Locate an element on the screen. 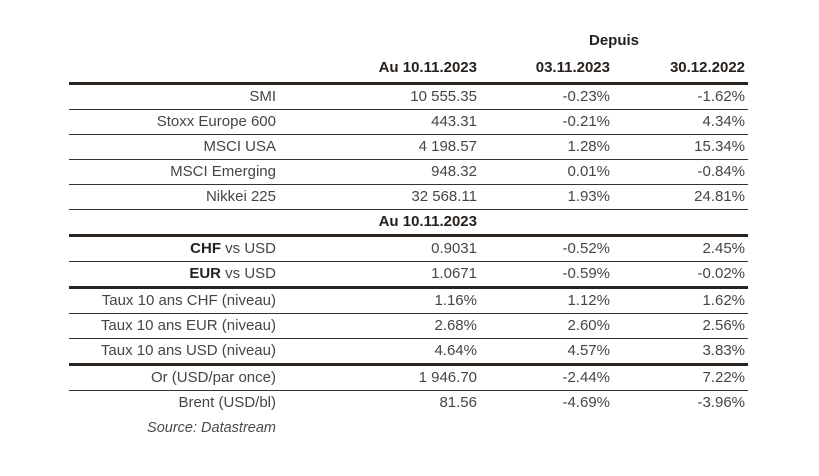 The width and height of the screenshot is (819, 476). row-label-cell: Taux 10 ans USD (niveau) is located at coordinates (184, 352).